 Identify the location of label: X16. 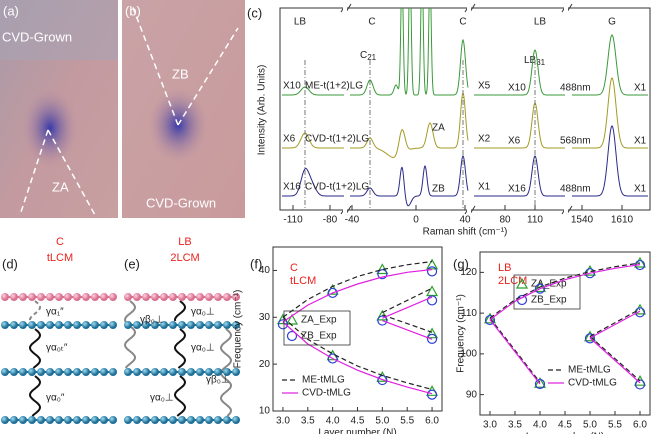
(292, 187).